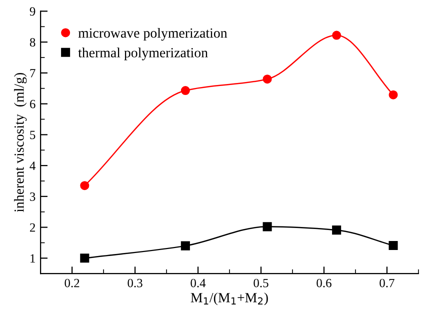 Image resolution: width=427 pixels, height=320 pixels. What do you see at coordinates (33, 196) in the screenshot?
I see `y-tick-label: 3` at bounding box center [33, 196].